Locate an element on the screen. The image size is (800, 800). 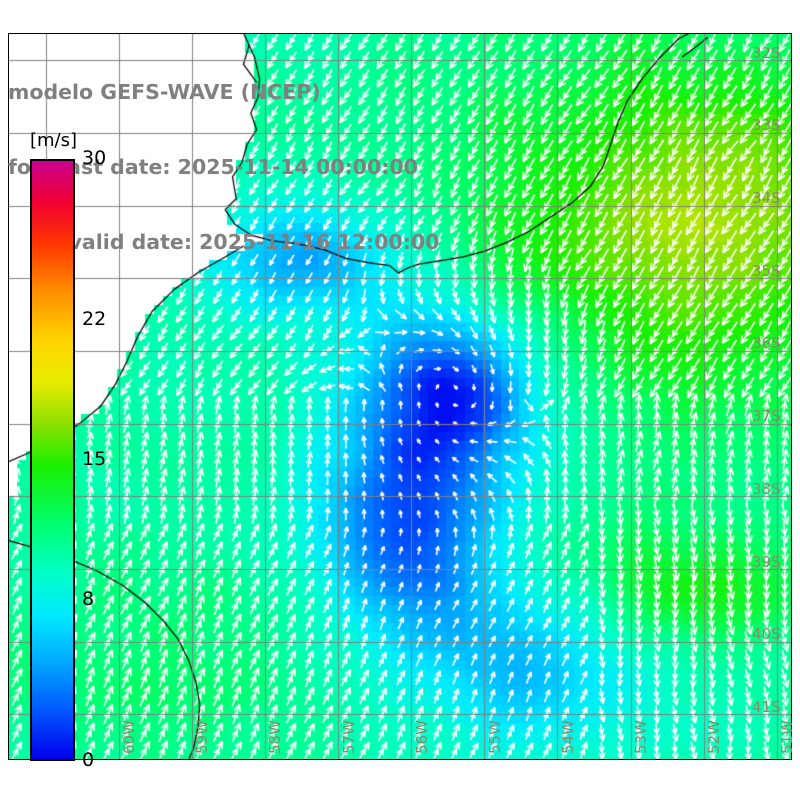
longitude-label-55w: 55W is located at coordinates (494, 737).